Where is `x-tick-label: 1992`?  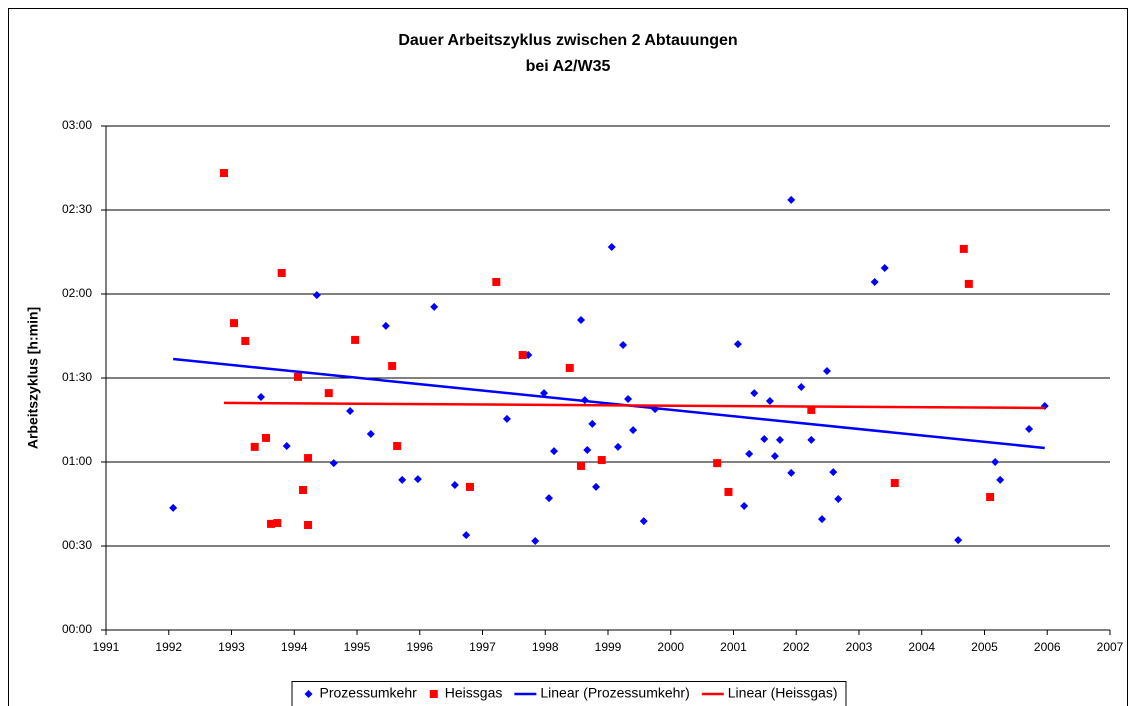
x-tick-label: 1992 is located at coordinates (168, 647).